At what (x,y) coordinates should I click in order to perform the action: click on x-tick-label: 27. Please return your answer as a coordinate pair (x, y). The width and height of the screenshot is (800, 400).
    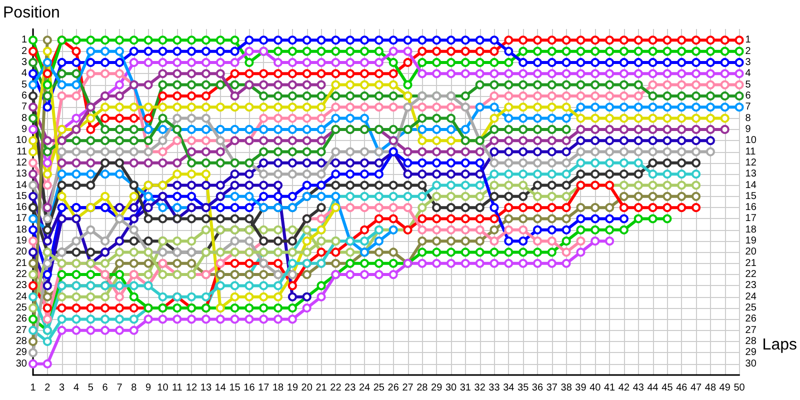
    Looking at the image, I should click on (408, 388).